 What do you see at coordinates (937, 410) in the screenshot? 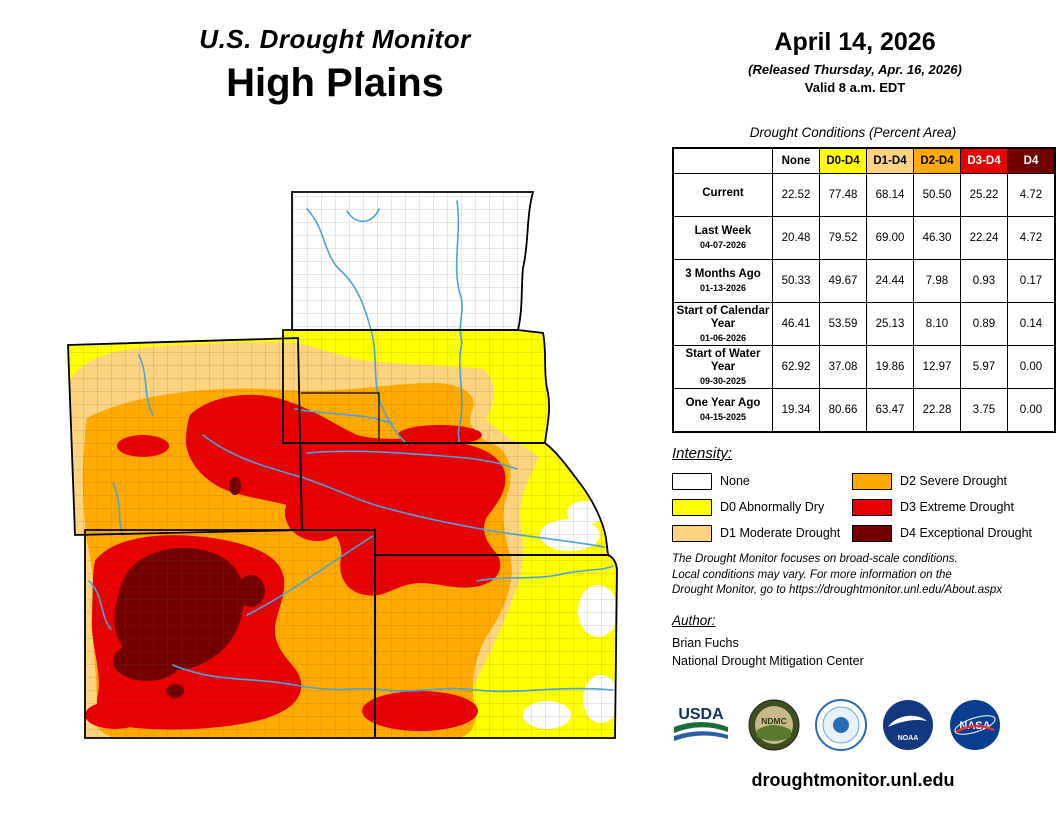
I see `value-cell: 22.28` at bounding box center [937, 410].